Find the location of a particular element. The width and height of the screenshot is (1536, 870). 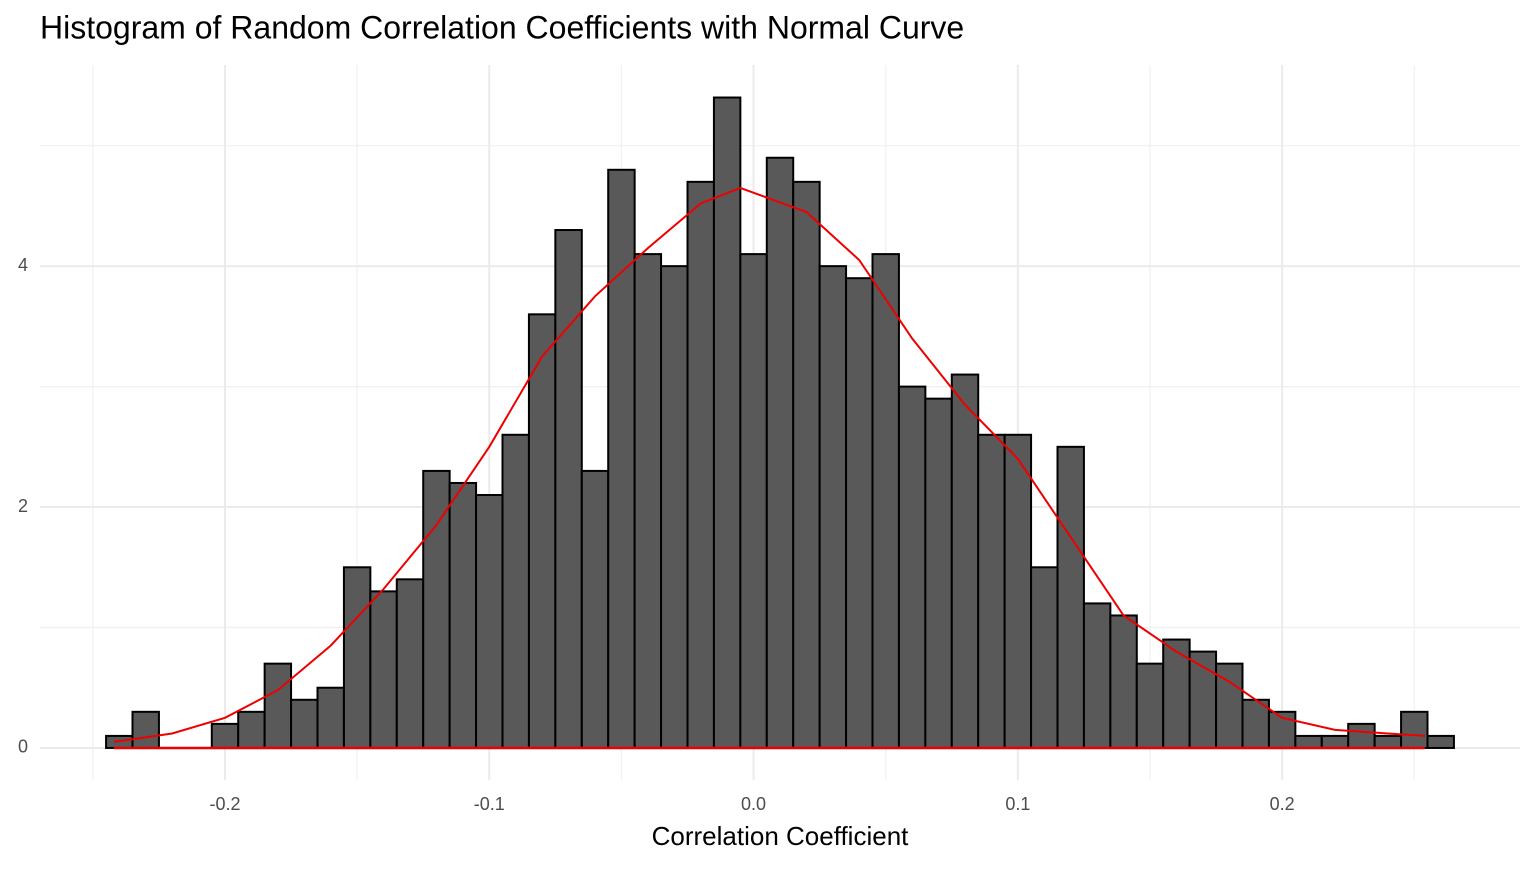

x-tick-label: -0.2 is located at coordinates (224, 804).